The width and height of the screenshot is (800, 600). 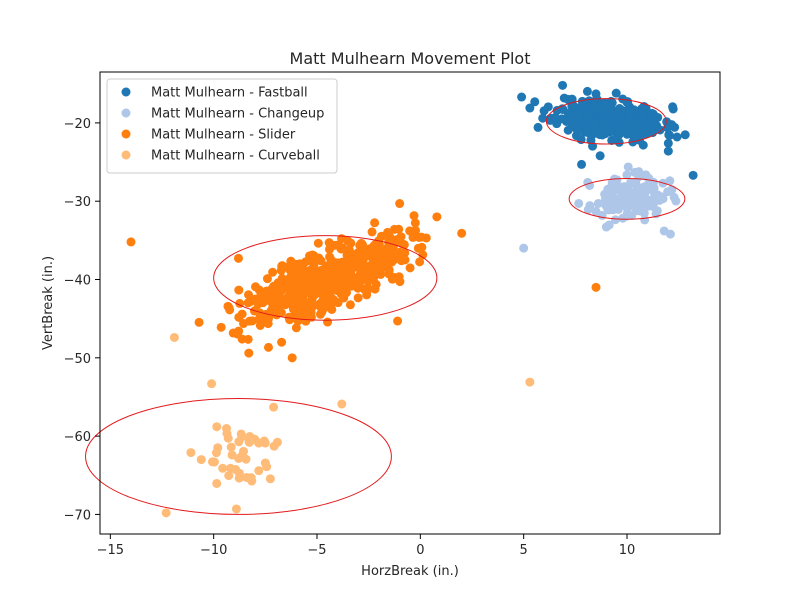 I want to click on y-tick-label: −60, so click(x=77, y=437).